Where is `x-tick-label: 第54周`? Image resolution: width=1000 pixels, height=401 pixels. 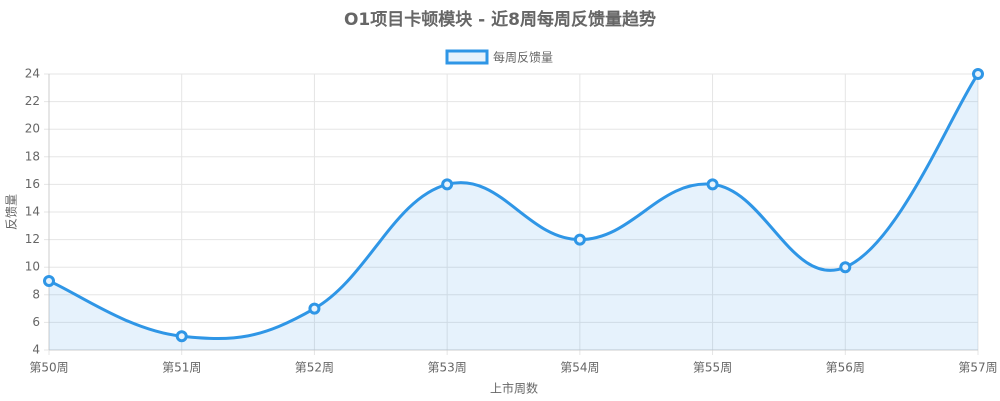
x-tick-label: 第54周 is located at coordinates (579, 368).